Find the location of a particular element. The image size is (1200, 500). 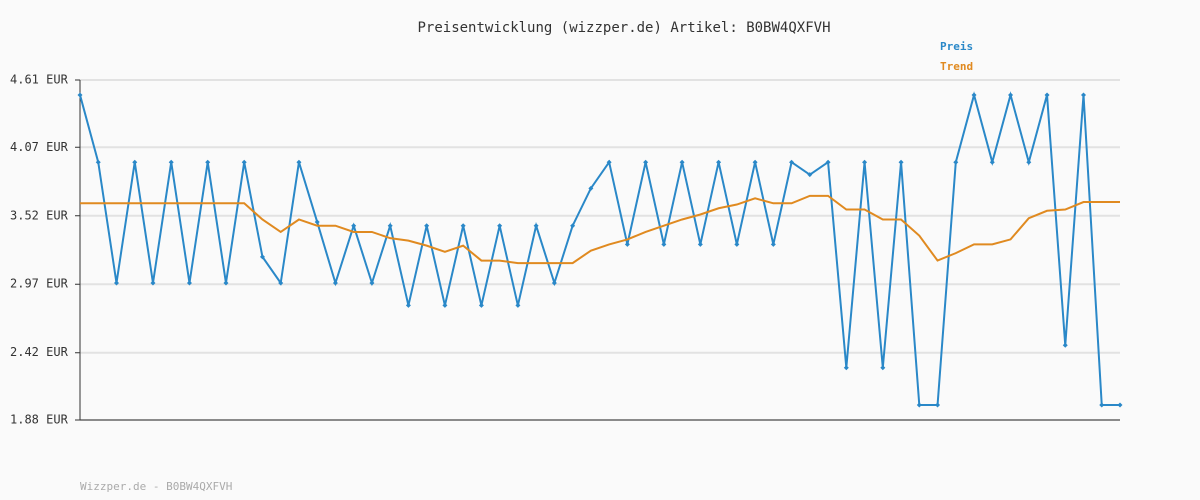

legend-entry: Trend is located at coordinates (956, 66).